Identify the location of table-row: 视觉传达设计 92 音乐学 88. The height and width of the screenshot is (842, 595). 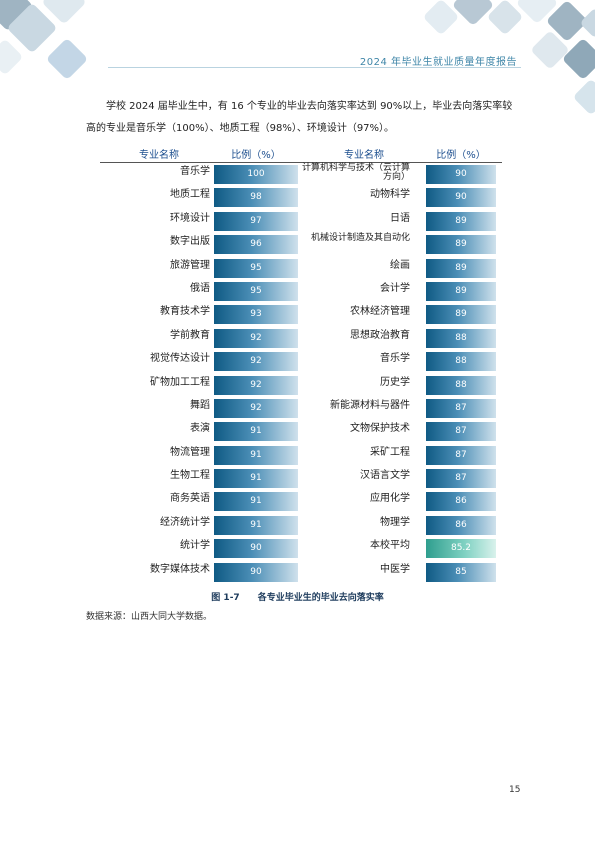
(301, 361).